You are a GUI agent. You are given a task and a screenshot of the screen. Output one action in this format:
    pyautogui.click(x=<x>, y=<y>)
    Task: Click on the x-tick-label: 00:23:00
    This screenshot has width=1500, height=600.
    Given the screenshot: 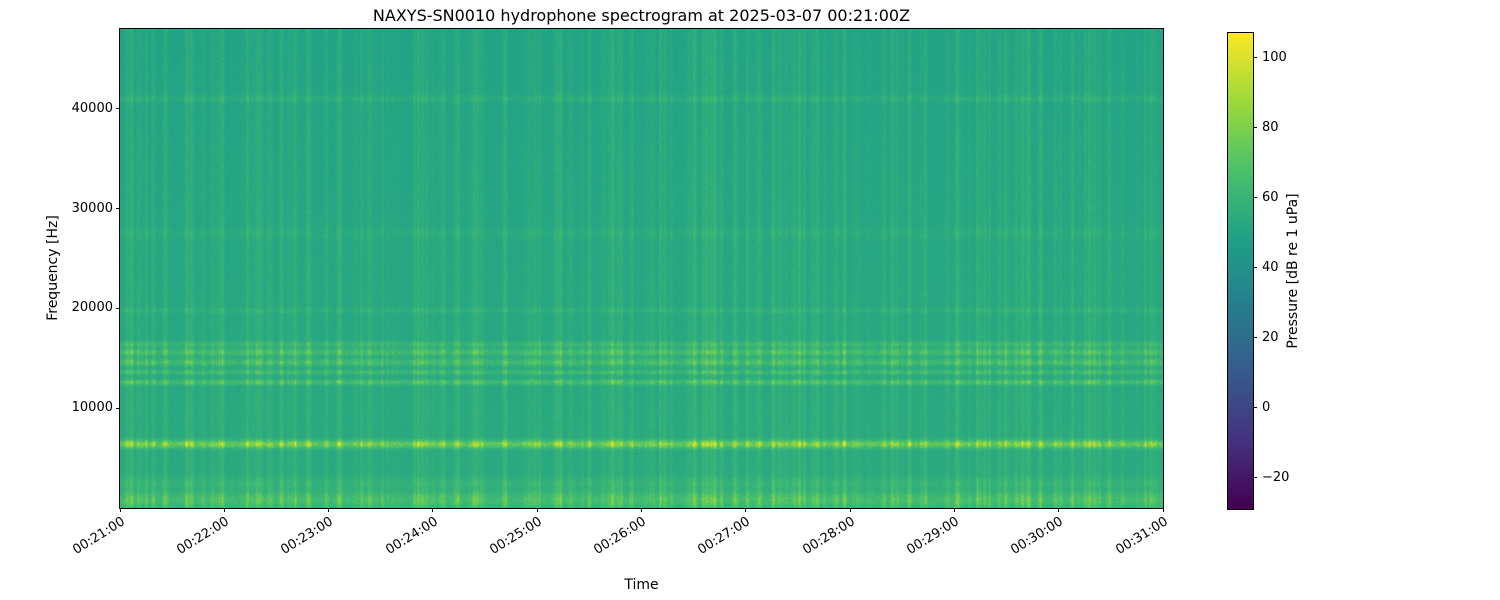 What is the action you would take?
    pyautogui.click(x=307, y=536)
    